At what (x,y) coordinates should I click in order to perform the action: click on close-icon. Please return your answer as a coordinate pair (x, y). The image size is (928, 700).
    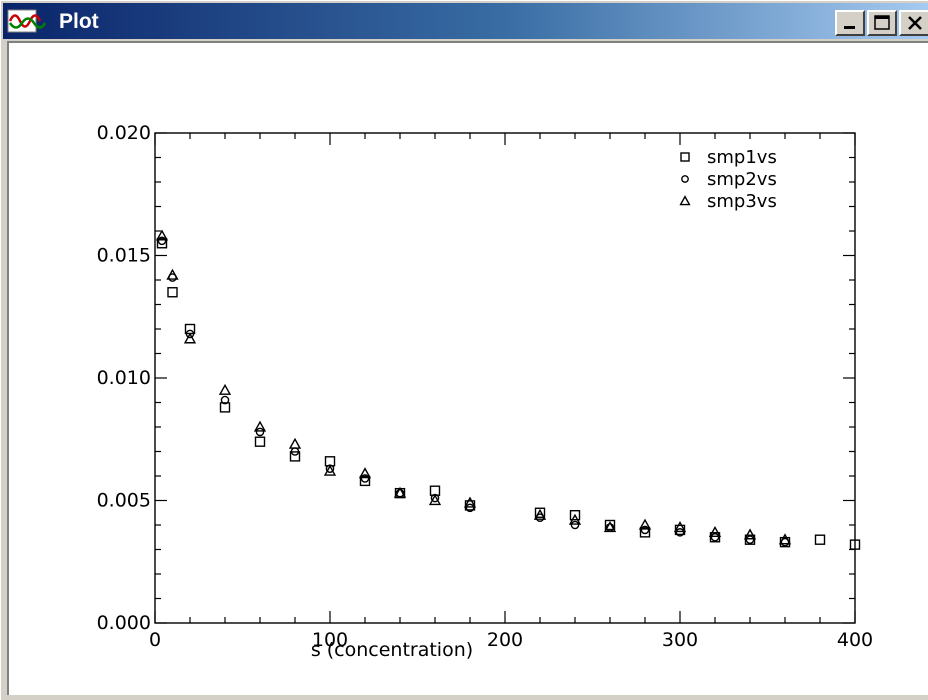
    Looking at the image, I should click on (915, 23).